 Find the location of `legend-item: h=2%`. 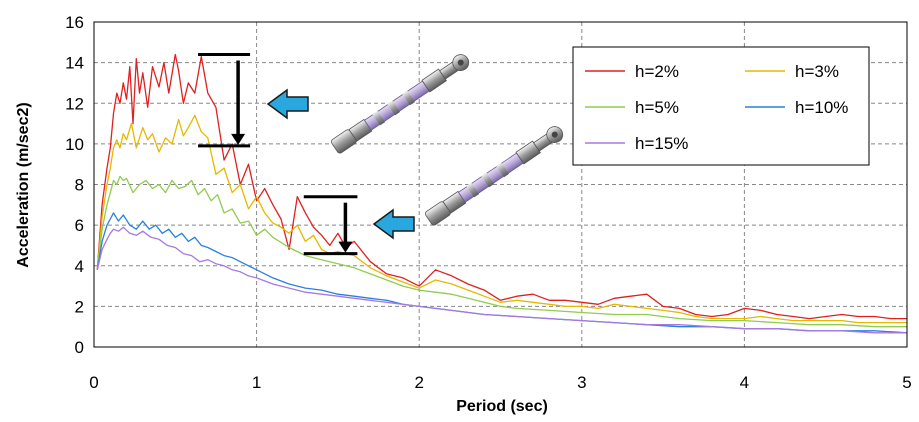

legend-item: h=2% is located at coordinates (632, 71).